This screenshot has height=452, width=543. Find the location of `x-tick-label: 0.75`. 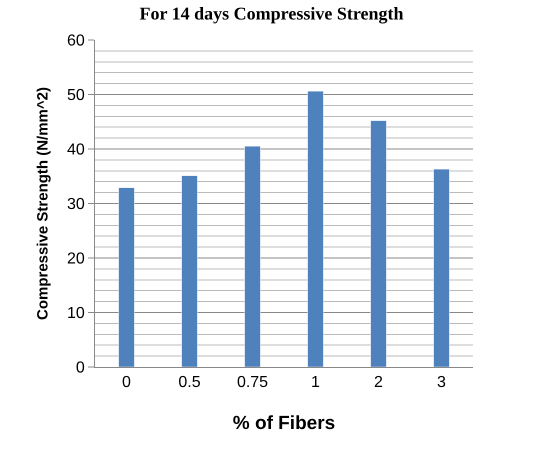

x-tick-label: 0.75 is located at coordinates (252, 383).